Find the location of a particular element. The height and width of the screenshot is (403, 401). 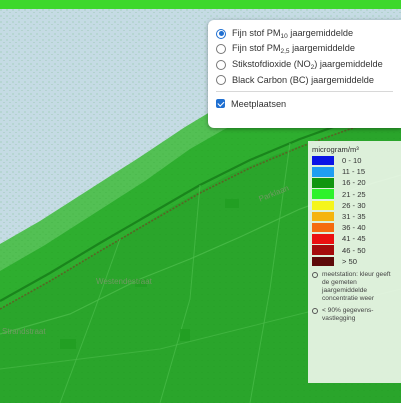

top-color-bar is located at coordinates (200, 4).